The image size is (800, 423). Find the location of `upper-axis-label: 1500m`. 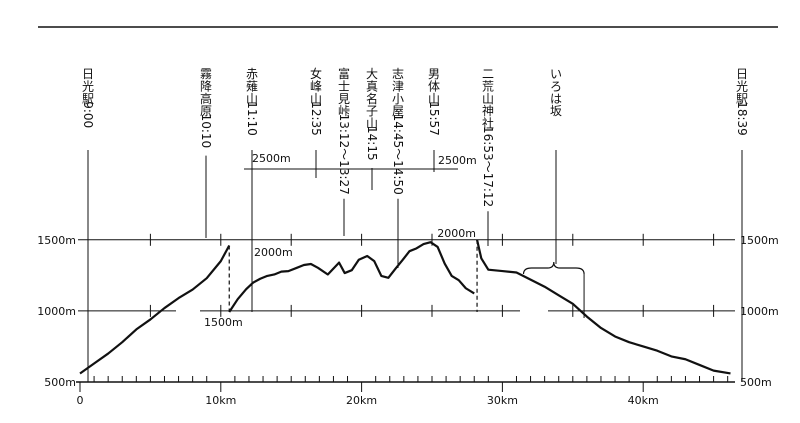

upper-axis-label: 1500m is located at coordinates (223, 322).